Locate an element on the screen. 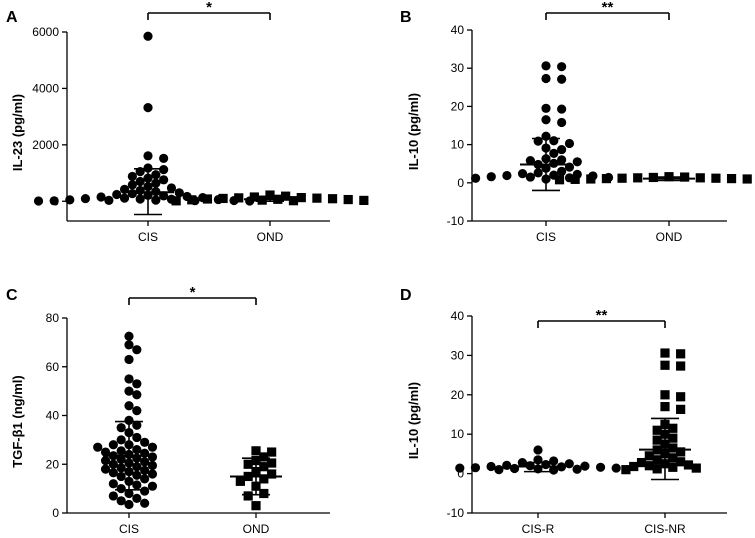 The height and width of the screenshot is (538, 755). y-tick-label: 20 is located at coordinates (53, 464).